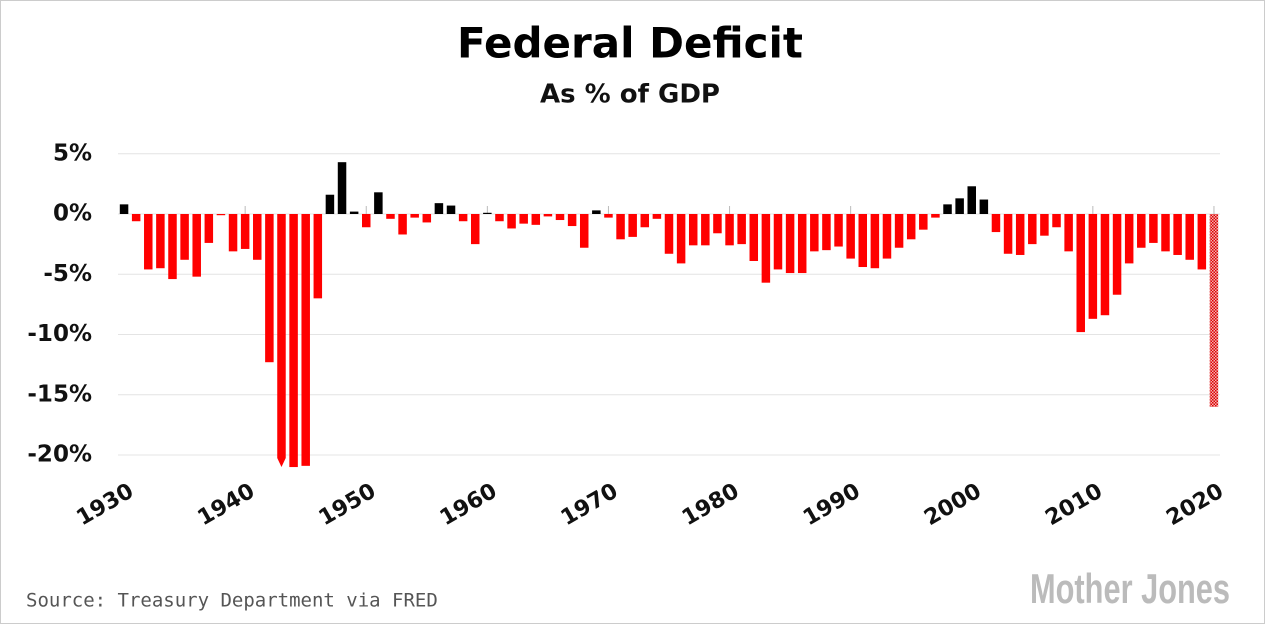 The image size is (1265, 624). What do you see at coordinates (72, 153) in the screenshot?
I see `y-tick-label: 5%` at bounding box center [72, 153].